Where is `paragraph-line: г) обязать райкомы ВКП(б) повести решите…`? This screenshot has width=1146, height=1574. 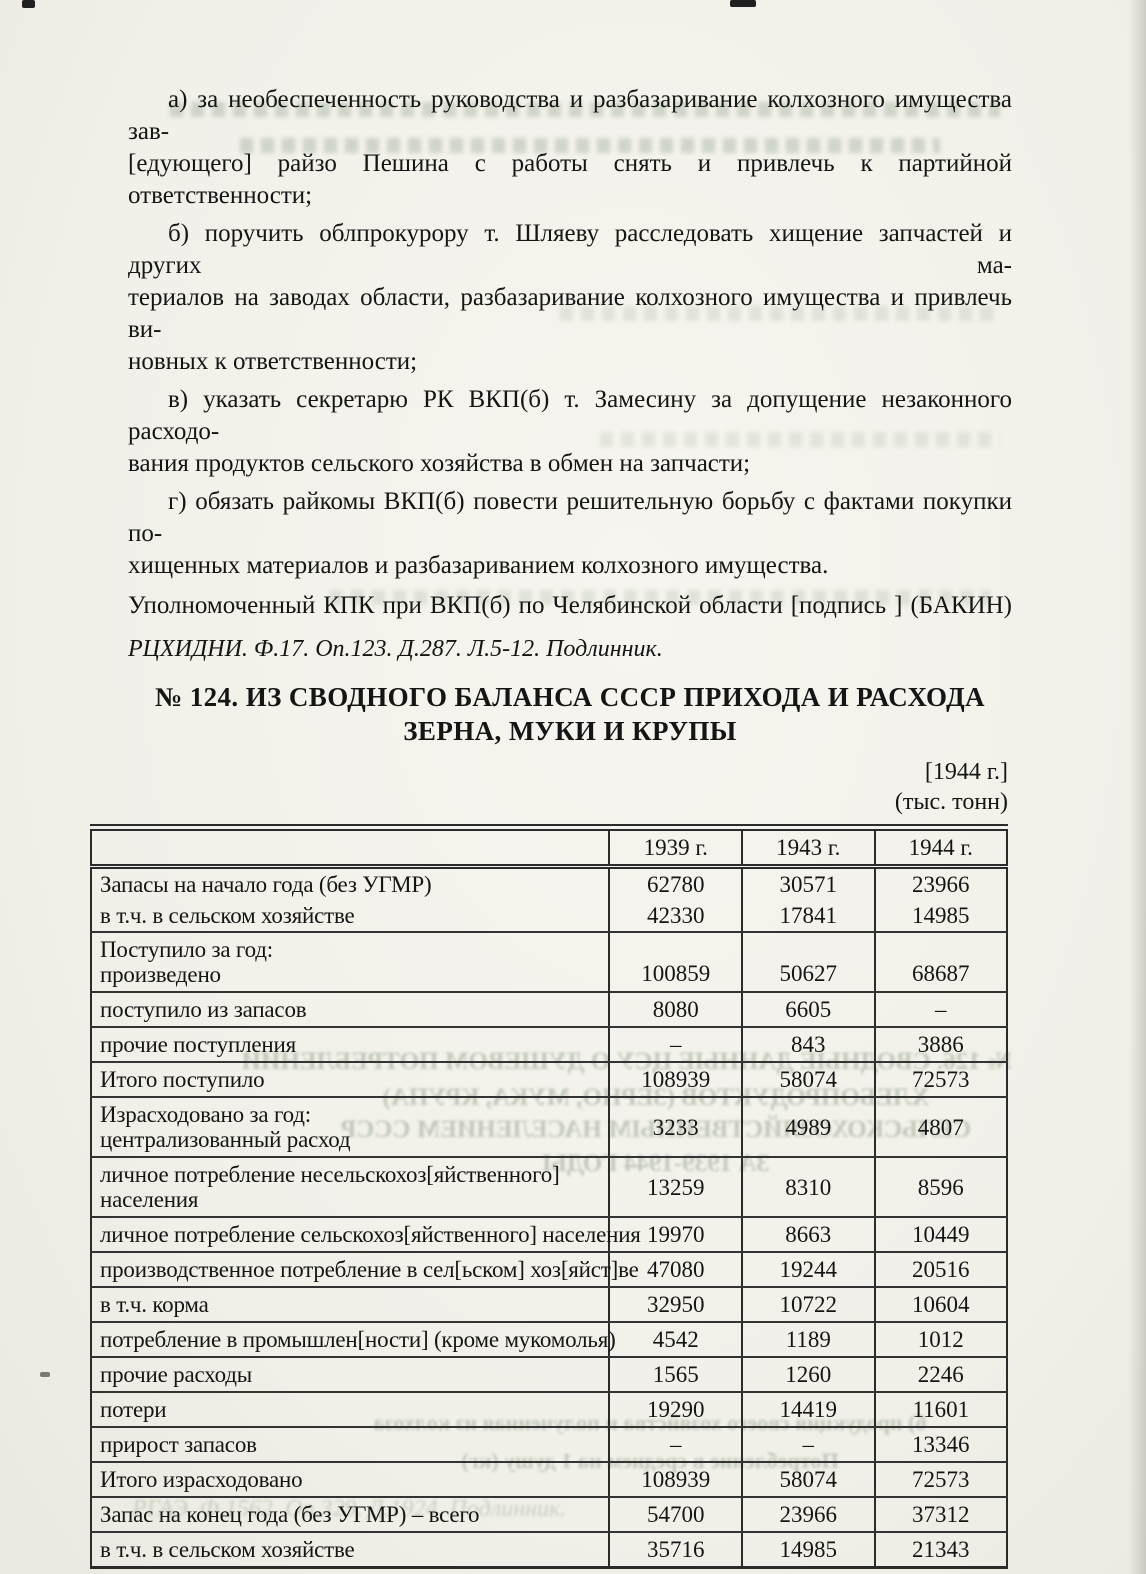
paragraph-line: г) обязать райкомы ВКП(б) повести решите… is located at coordinates (570, 517).